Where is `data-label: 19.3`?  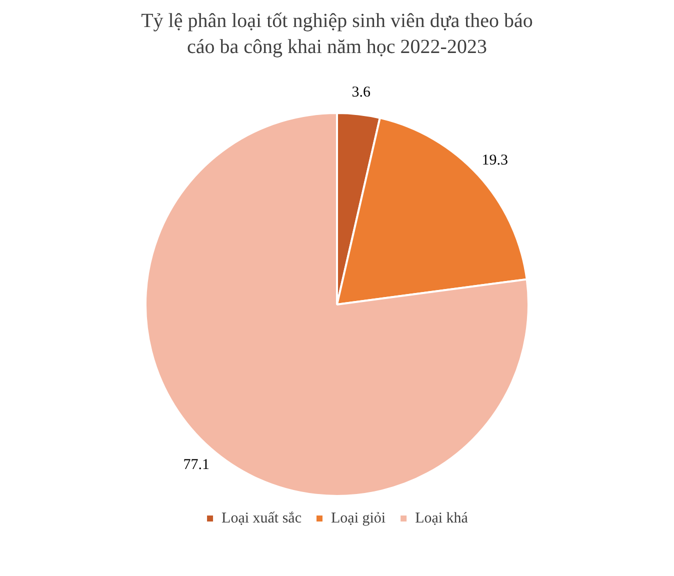 data-label: 19.3 is located at coordinates (495, 160).